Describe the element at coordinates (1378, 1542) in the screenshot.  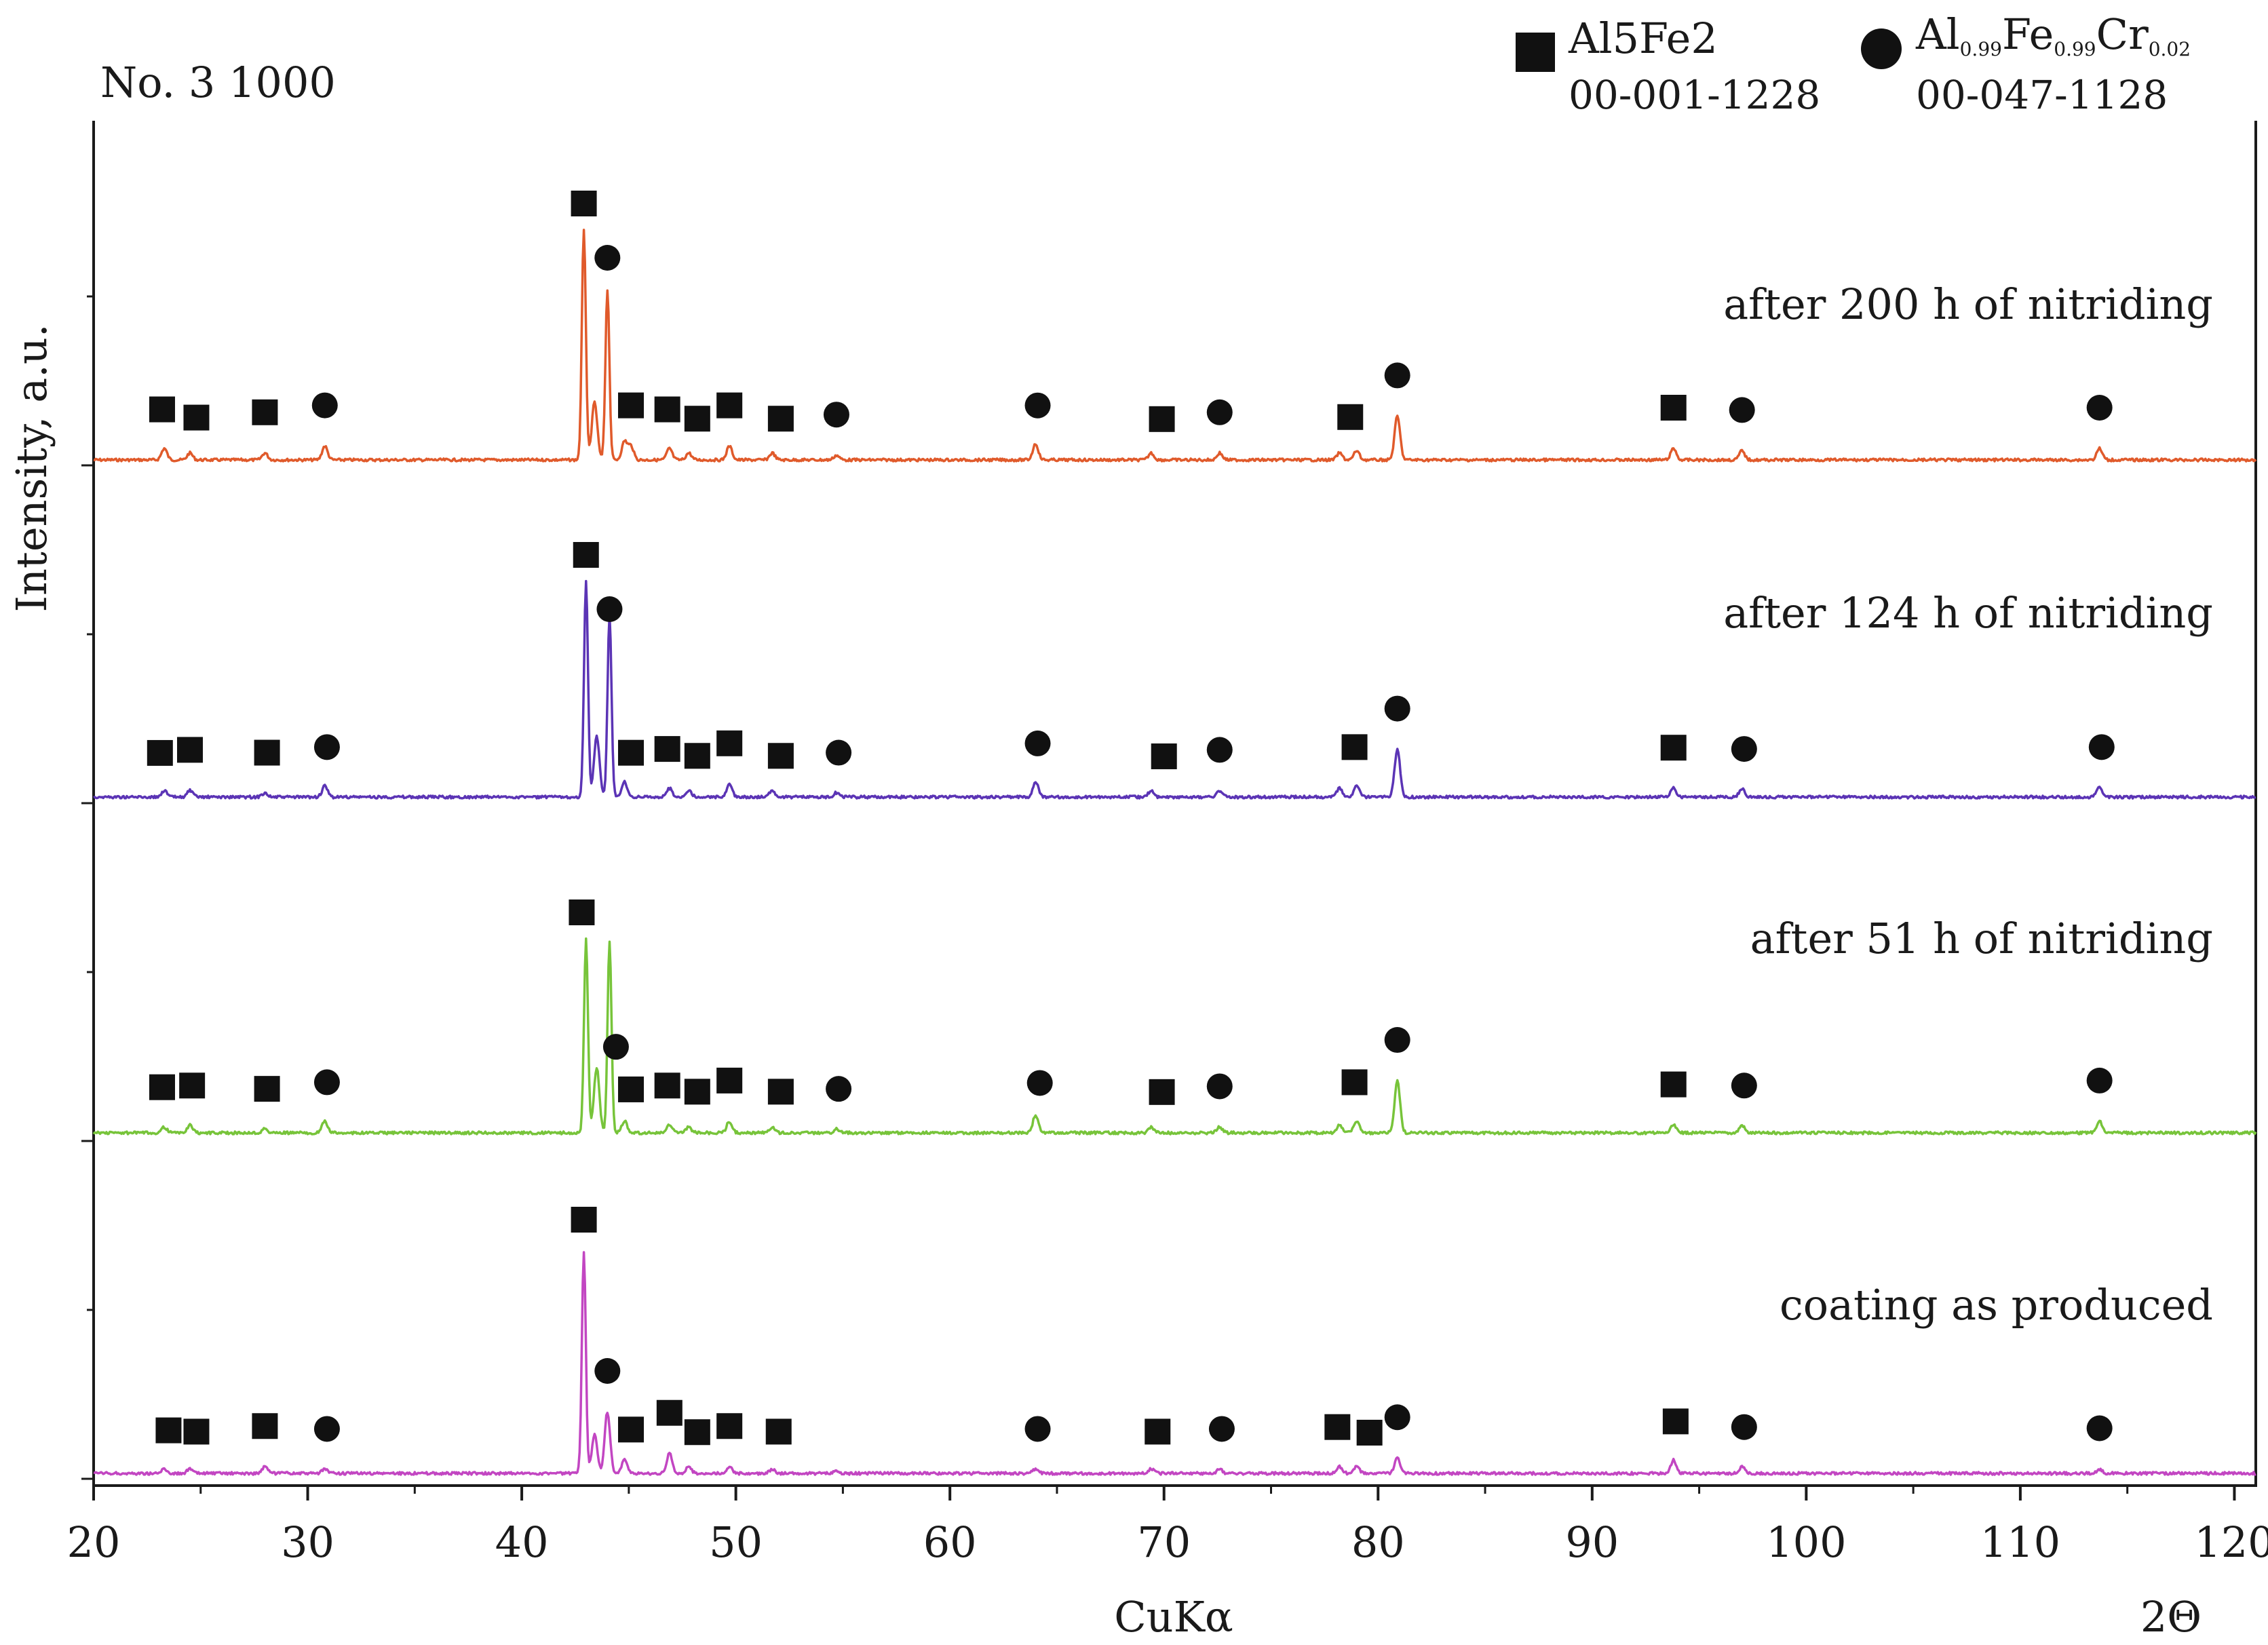
I see `x-tick-label: 80` at that location.